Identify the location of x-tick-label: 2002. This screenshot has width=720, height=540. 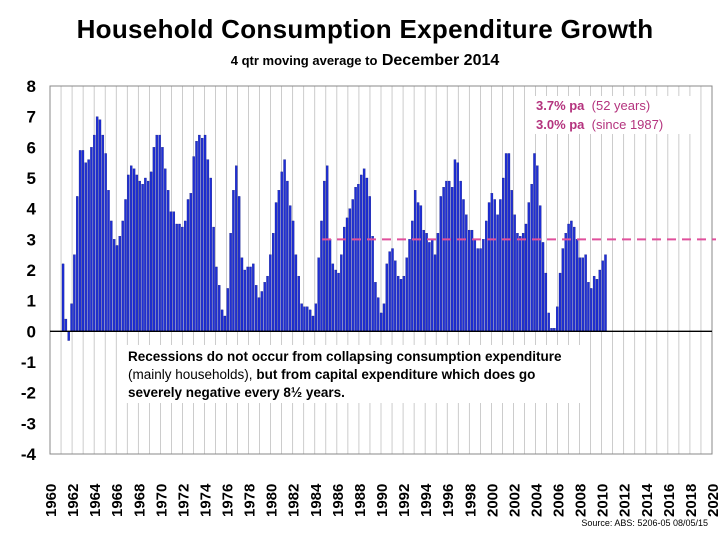
(514, 500).